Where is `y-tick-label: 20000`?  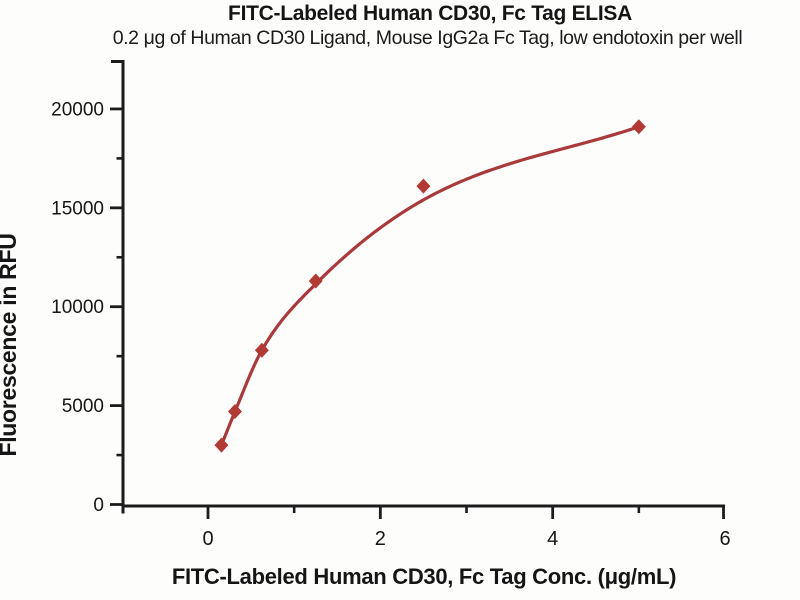 y-tick-label: 20000 is located at coordinates (77, 109).